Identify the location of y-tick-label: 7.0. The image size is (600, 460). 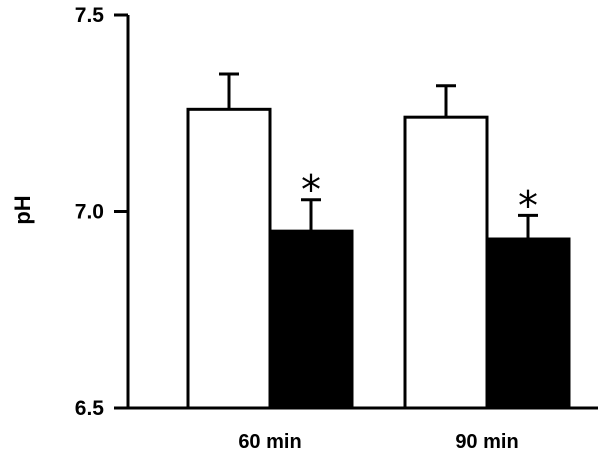
(89, 212).